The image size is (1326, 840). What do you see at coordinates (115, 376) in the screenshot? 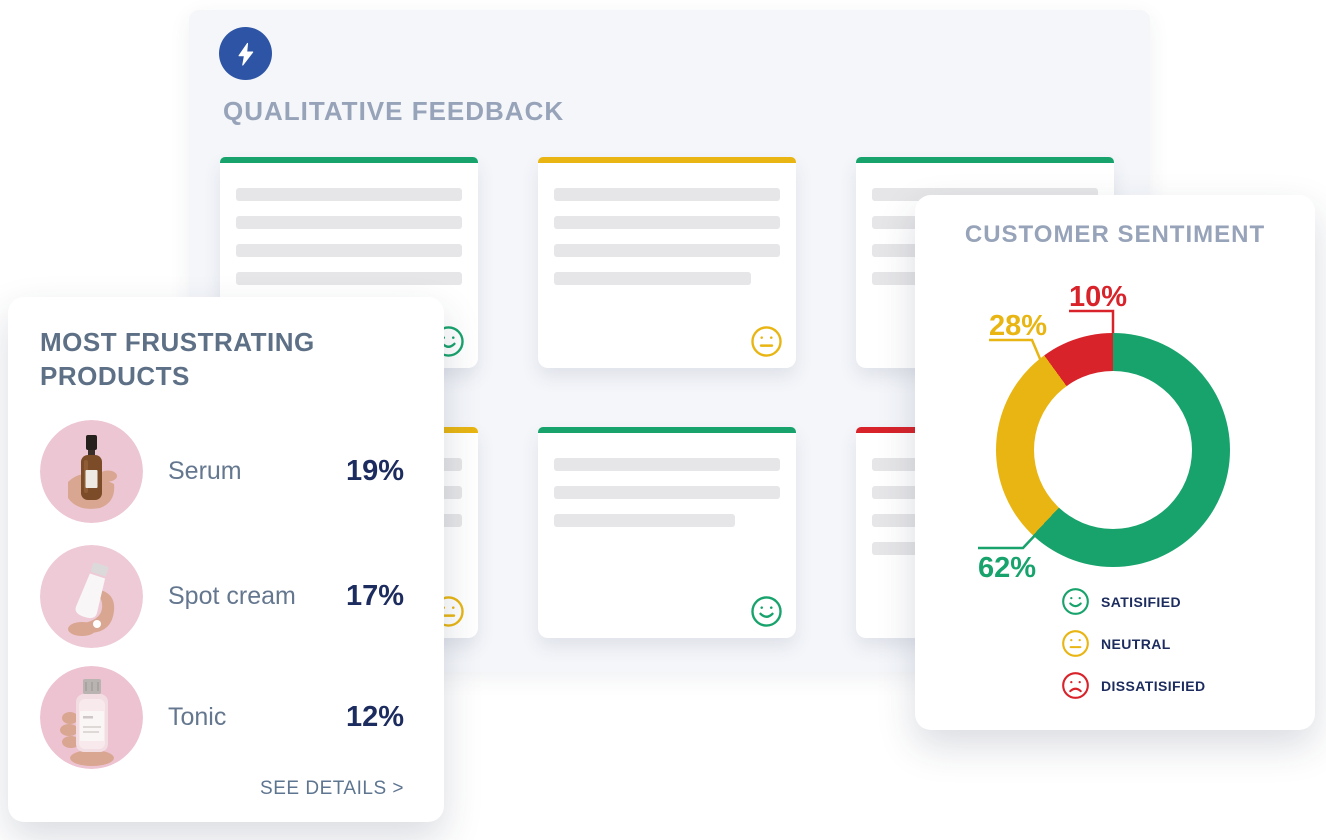
I see `products-title-line2: PRODUCTS` at bounding box center [115, 376].